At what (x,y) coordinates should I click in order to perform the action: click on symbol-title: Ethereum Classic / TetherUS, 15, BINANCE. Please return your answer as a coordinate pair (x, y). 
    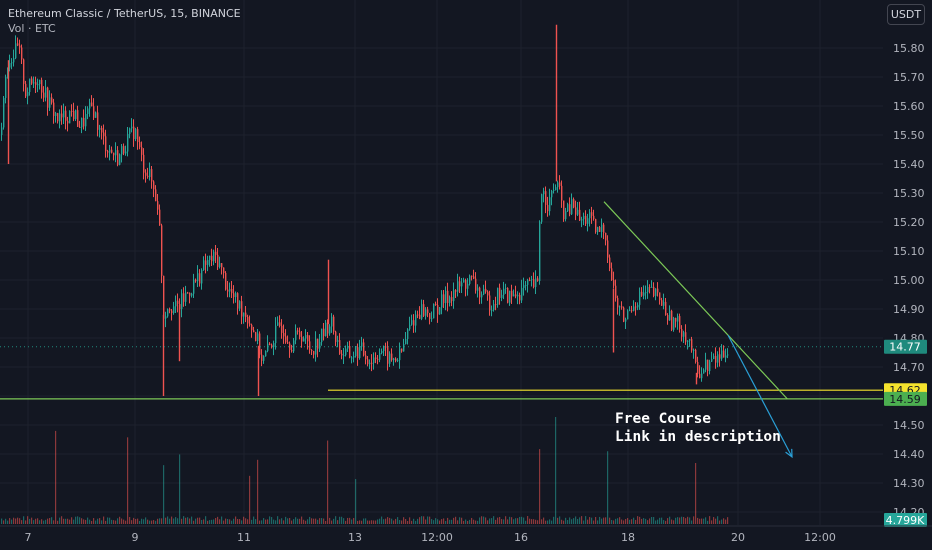
    Looking at the image, I should click on (124, 13).